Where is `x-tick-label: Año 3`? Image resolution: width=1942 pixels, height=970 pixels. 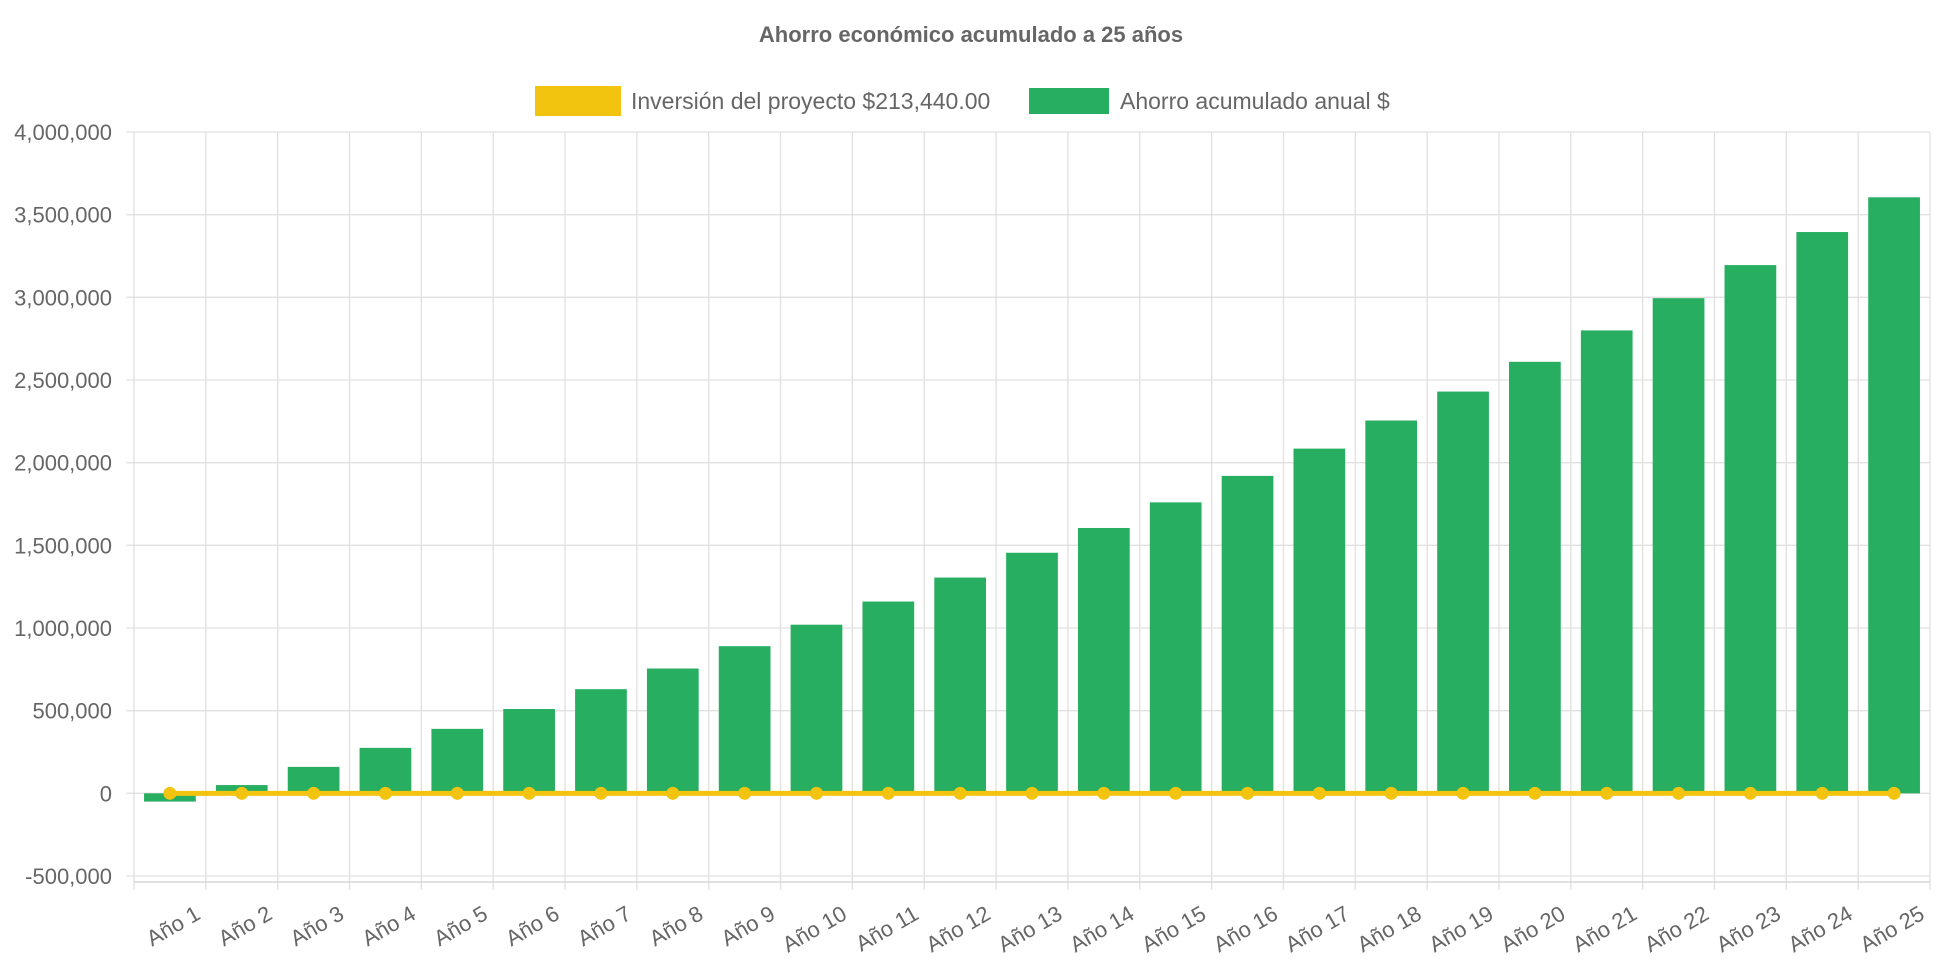 x-tick-label: Año 3 is located at coordinates (317, 926).